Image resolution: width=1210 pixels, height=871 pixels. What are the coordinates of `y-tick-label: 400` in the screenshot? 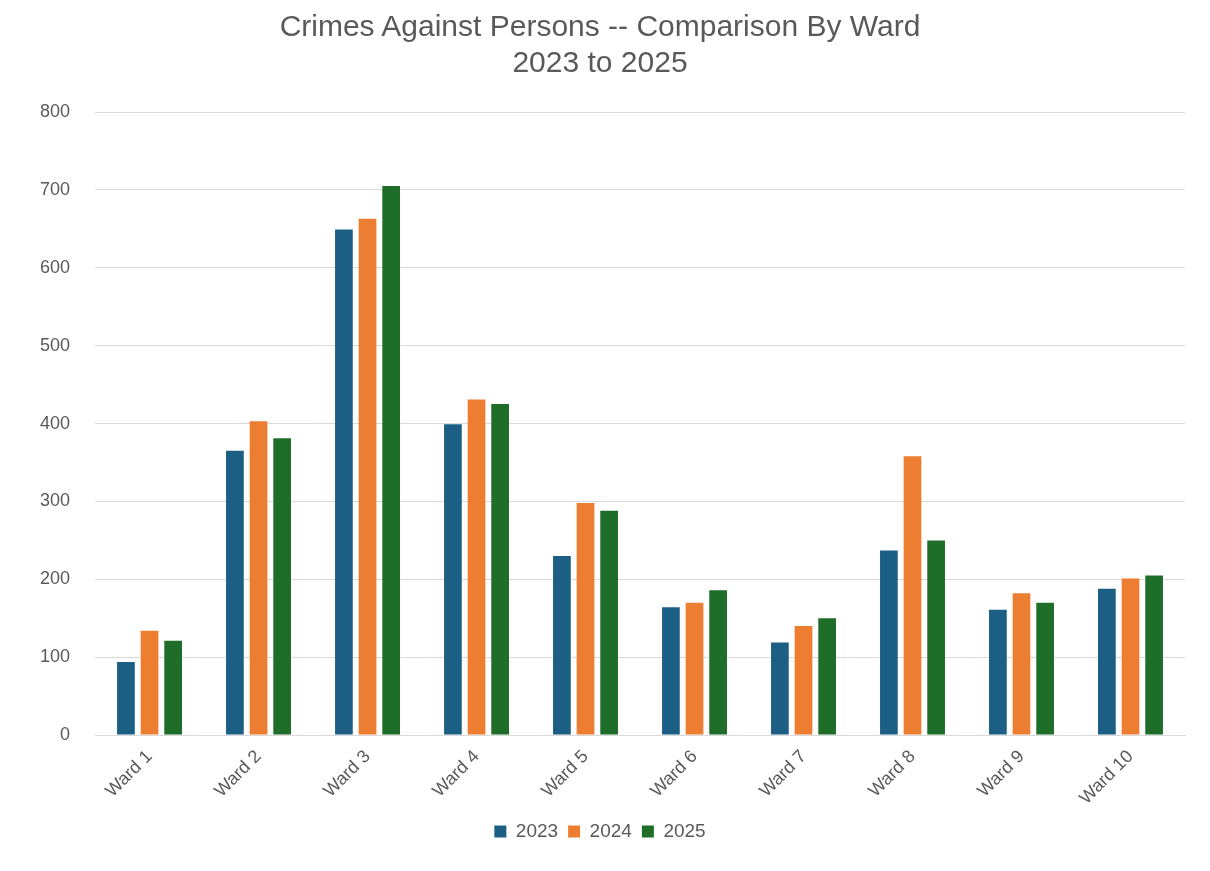 It's located at (55, 422).